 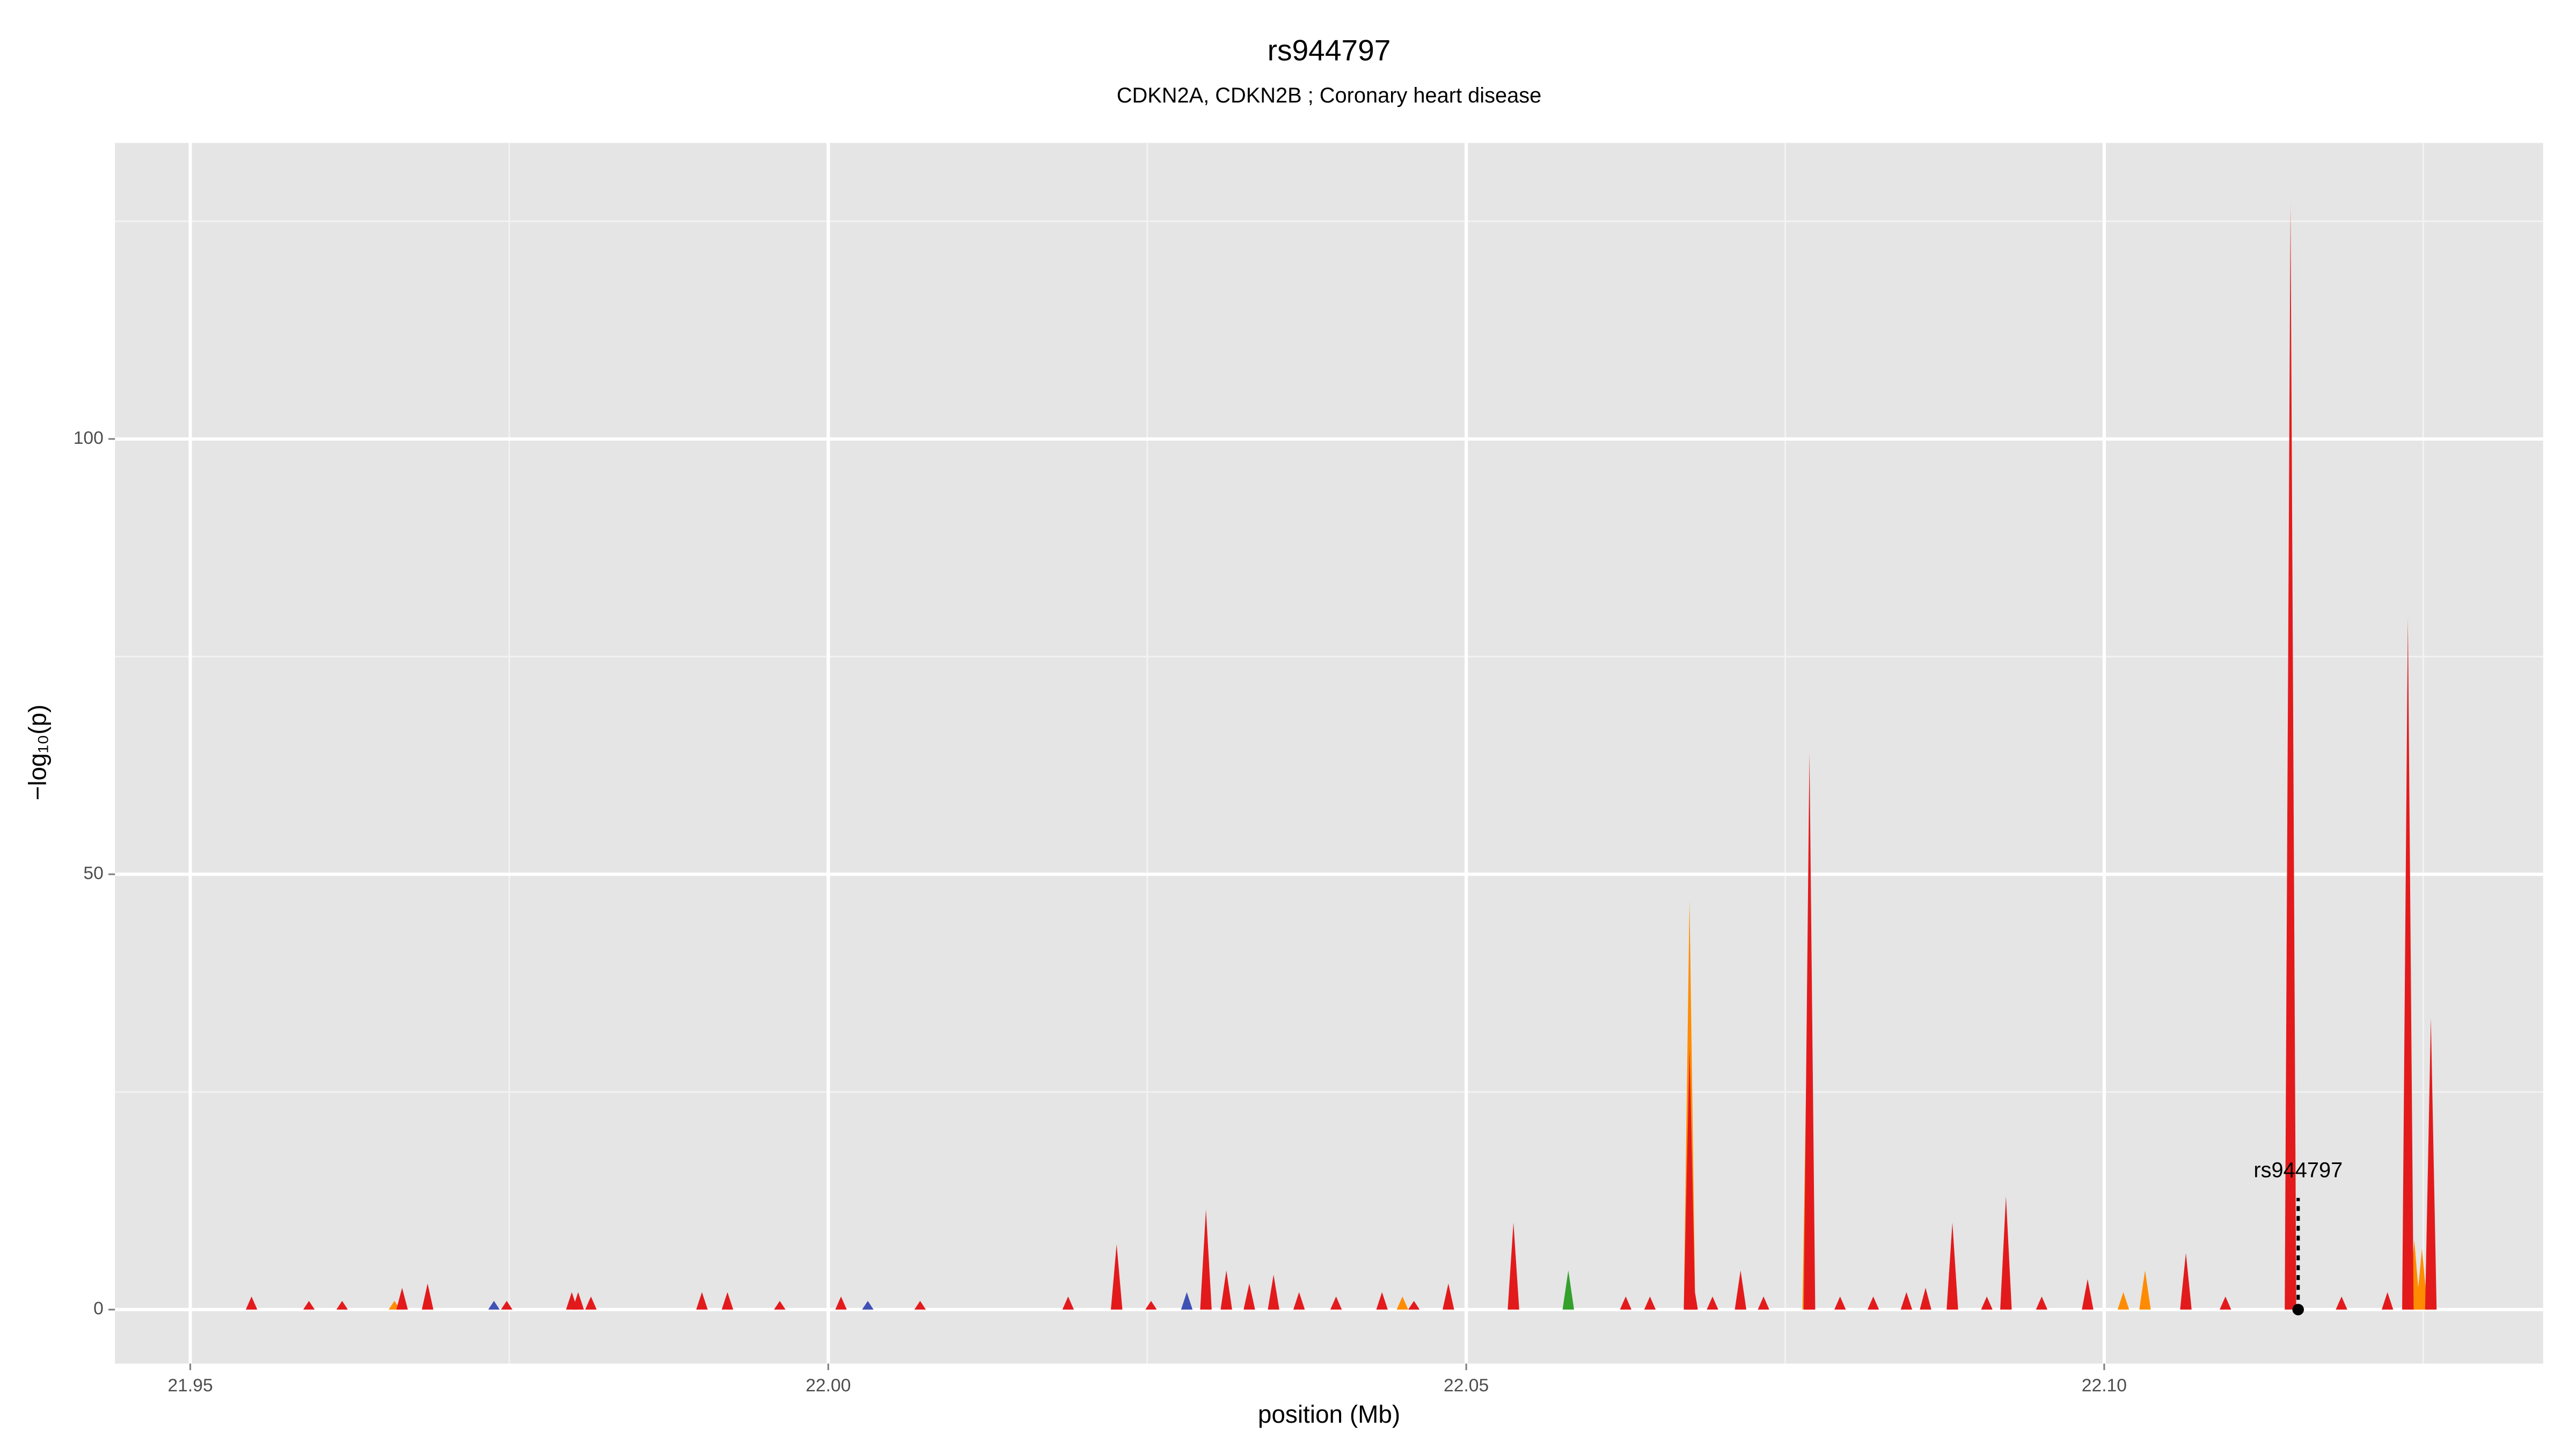 What do you see at coordinates (1329, 1414) in the screenshot?
I see `x-axis-label: position (Mb)` at bounding box center [1329, 1414].